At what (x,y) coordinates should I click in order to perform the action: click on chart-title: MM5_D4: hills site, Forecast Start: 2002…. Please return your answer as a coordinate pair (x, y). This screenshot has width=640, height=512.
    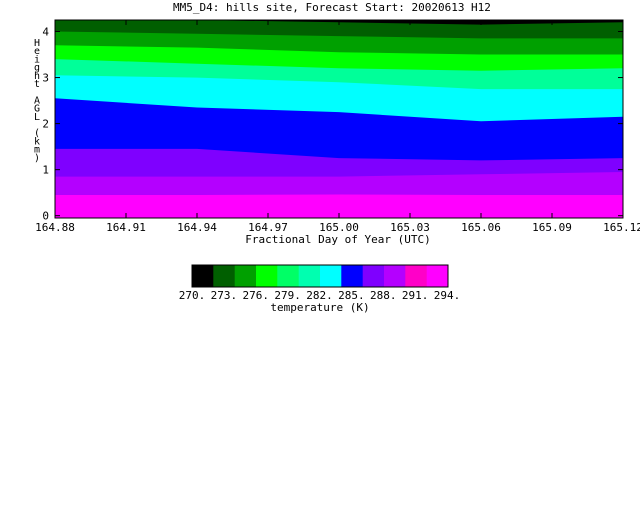
    Looking at the image, I should click on (332, 7).